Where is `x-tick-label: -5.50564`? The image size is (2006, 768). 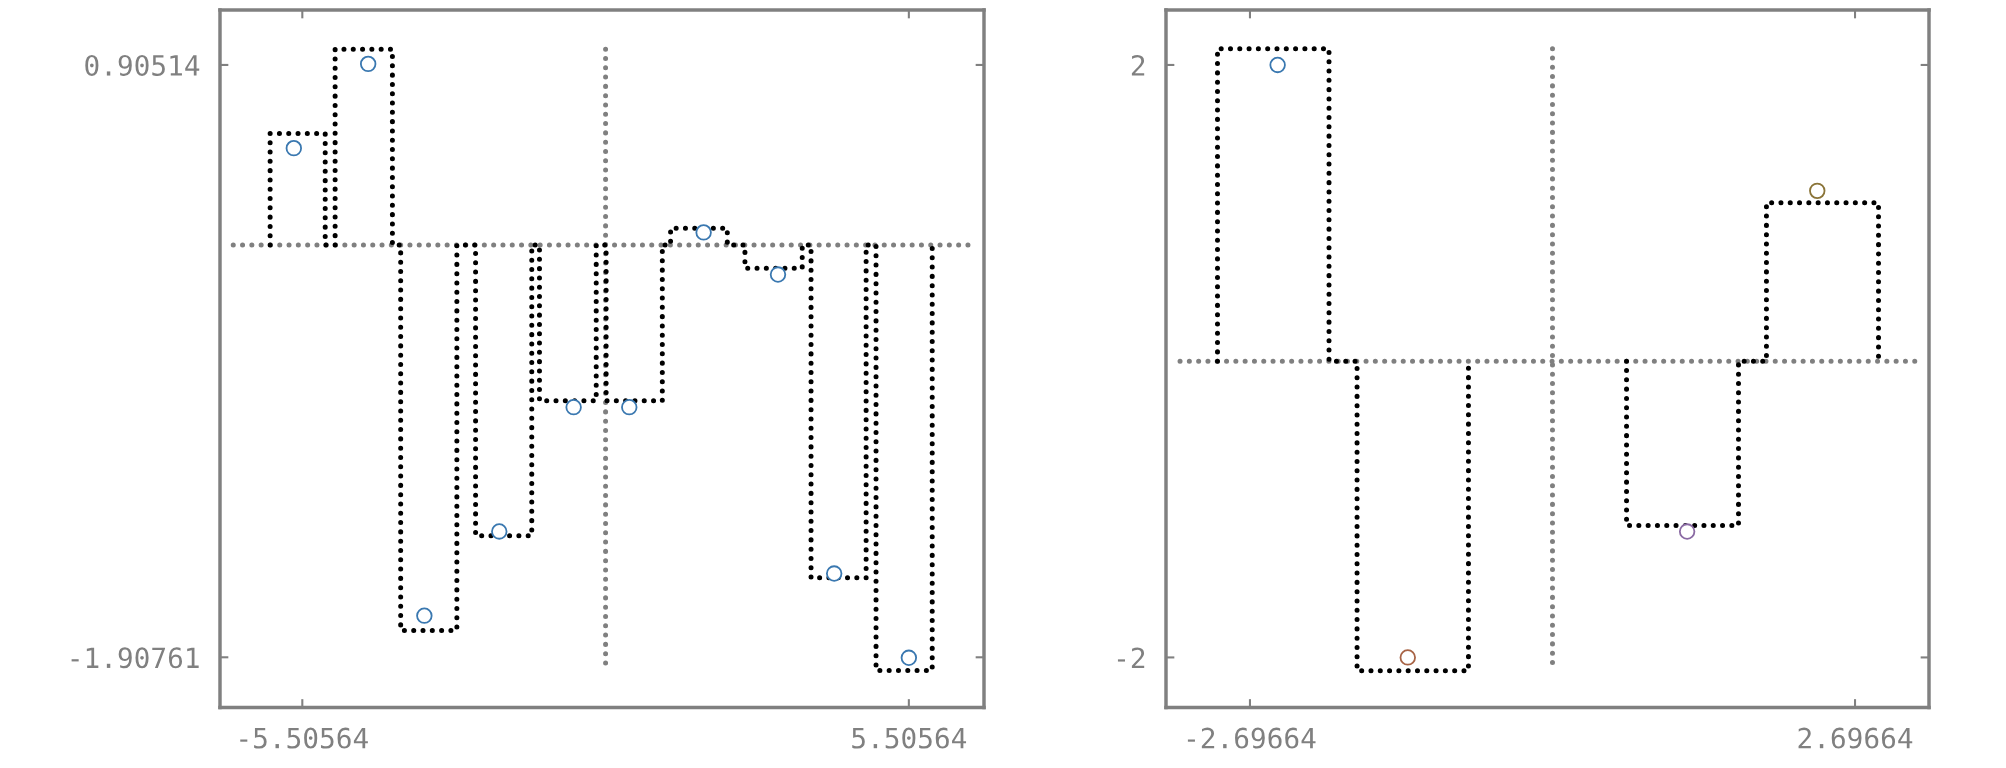
x-tick-label: -5.50564 is located at coordinates (304, 738).